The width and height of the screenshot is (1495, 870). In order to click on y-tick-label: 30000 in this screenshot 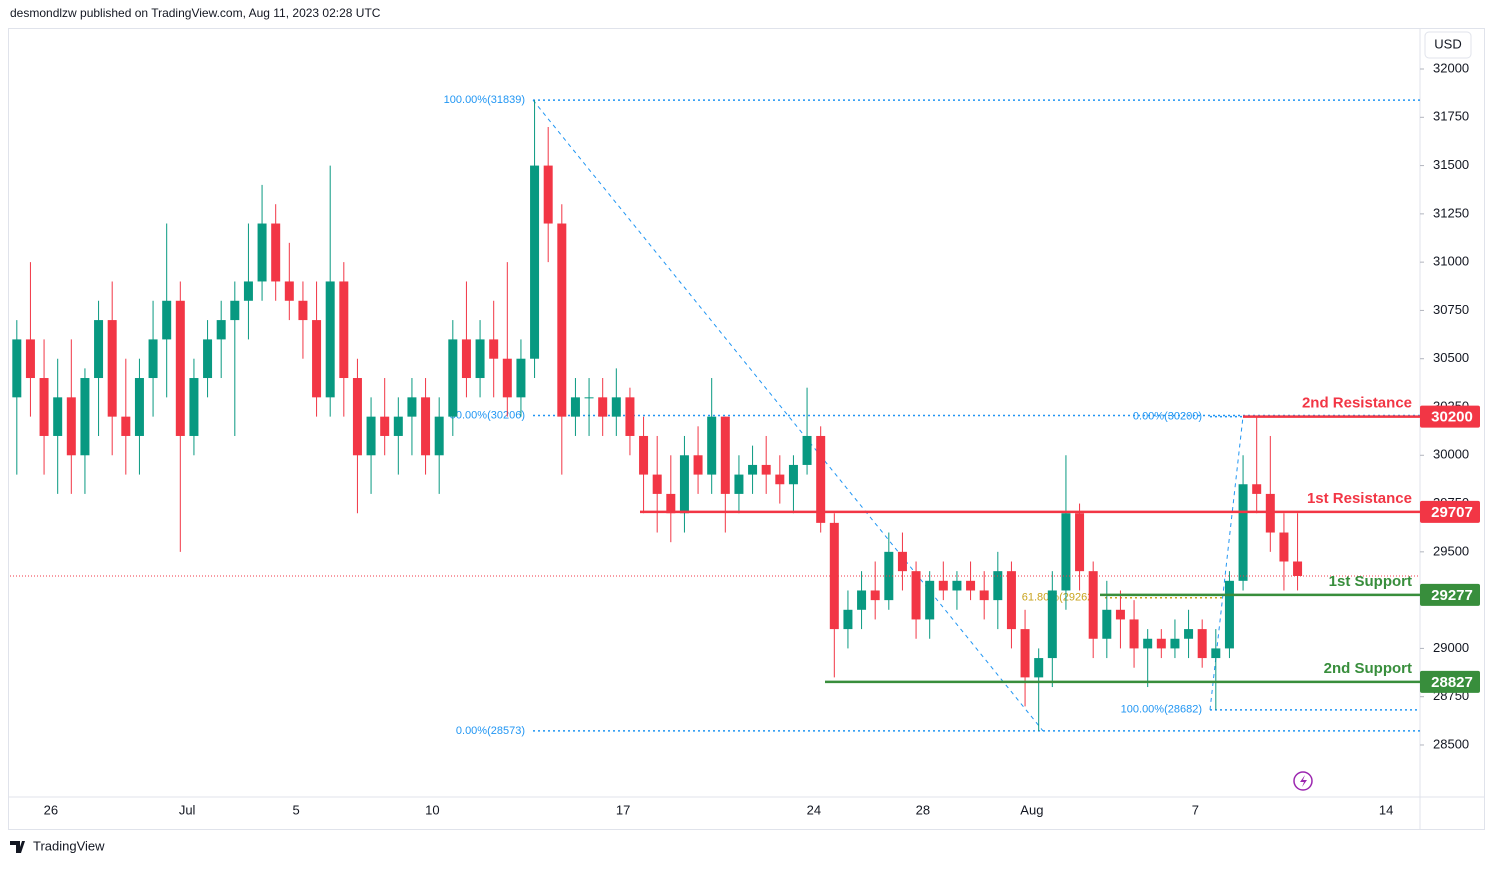, I will do `click(1451, 454)`.